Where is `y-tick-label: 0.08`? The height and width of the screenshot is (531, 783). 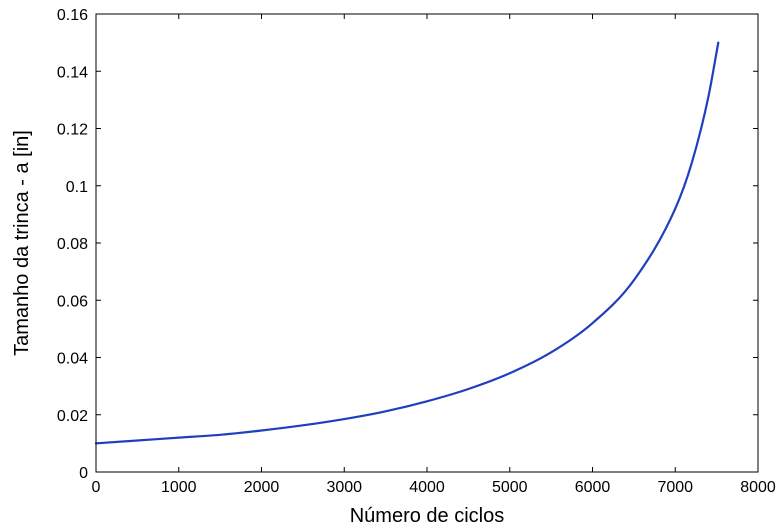 y-tick-label: 0.08 is located at coordinates (72, 244).